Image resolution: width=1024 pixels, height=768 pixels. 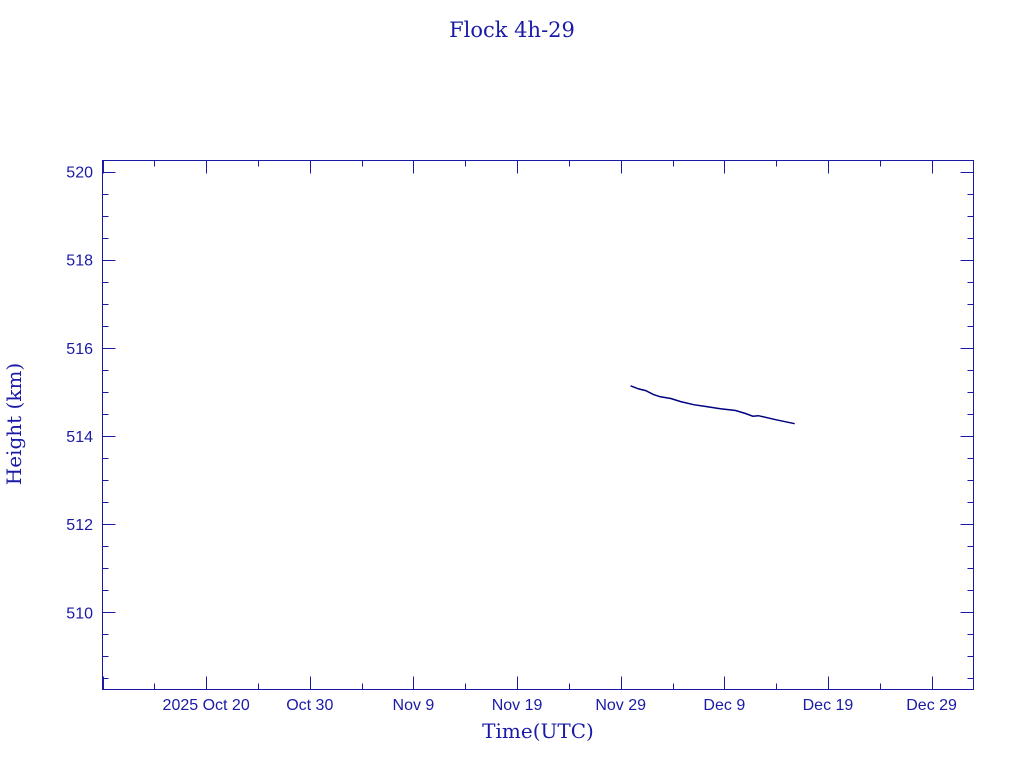 I want to click on chart-title: Flock 4h-29, so click(x=512, y=30).